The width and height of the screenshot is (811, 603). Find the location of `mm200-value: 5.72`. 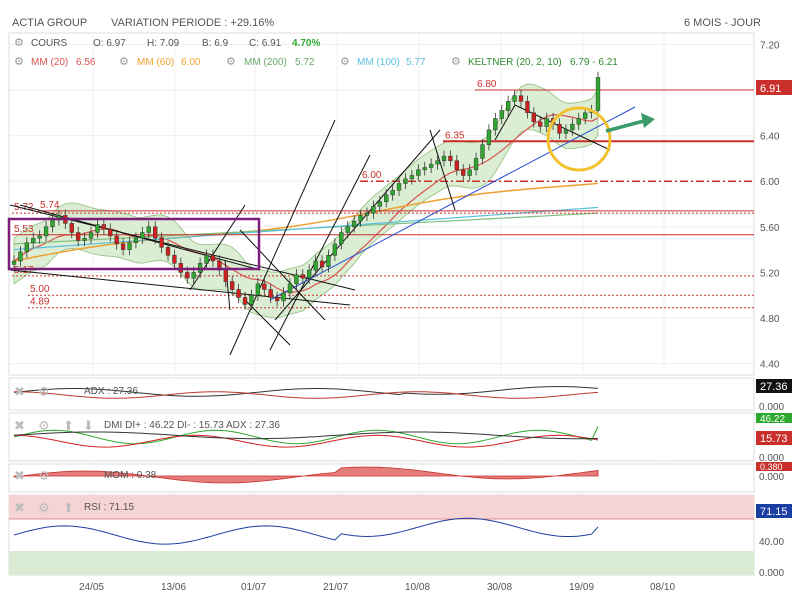

mm200-value: 5.72 is located at coordinates (305, 62).